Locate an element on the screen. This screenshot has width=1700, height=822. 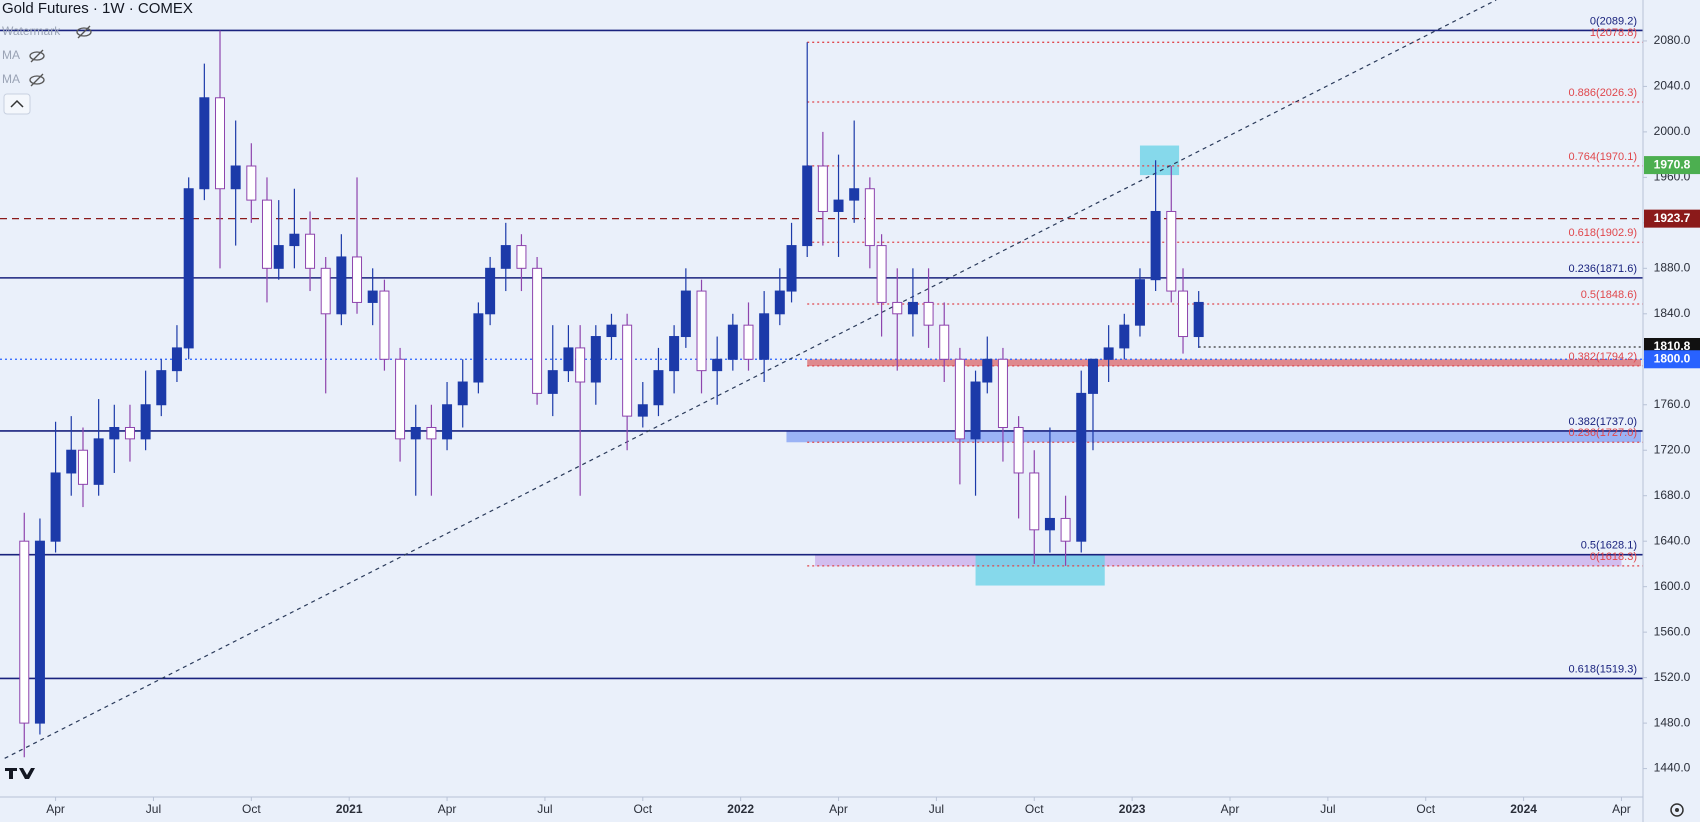
y-tick-label: 2000.0 is located at coordinates (1672, 131).